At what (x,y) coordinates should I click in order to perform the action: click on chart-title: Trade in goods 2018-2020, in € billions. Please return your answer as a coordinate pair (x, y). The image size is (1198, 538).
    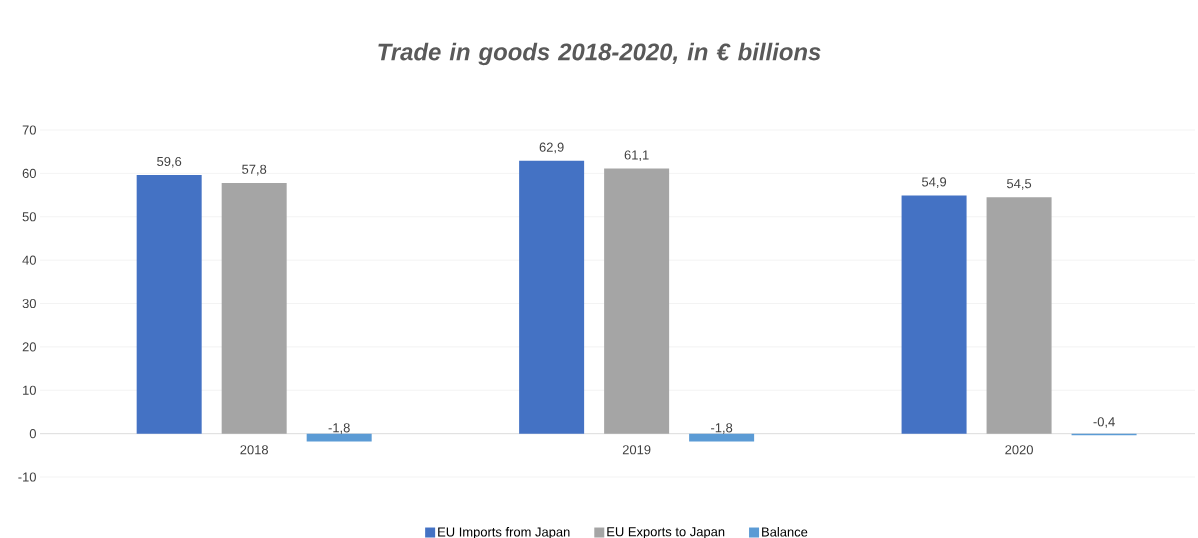
    Looking at the image, I should click on (599, 54).